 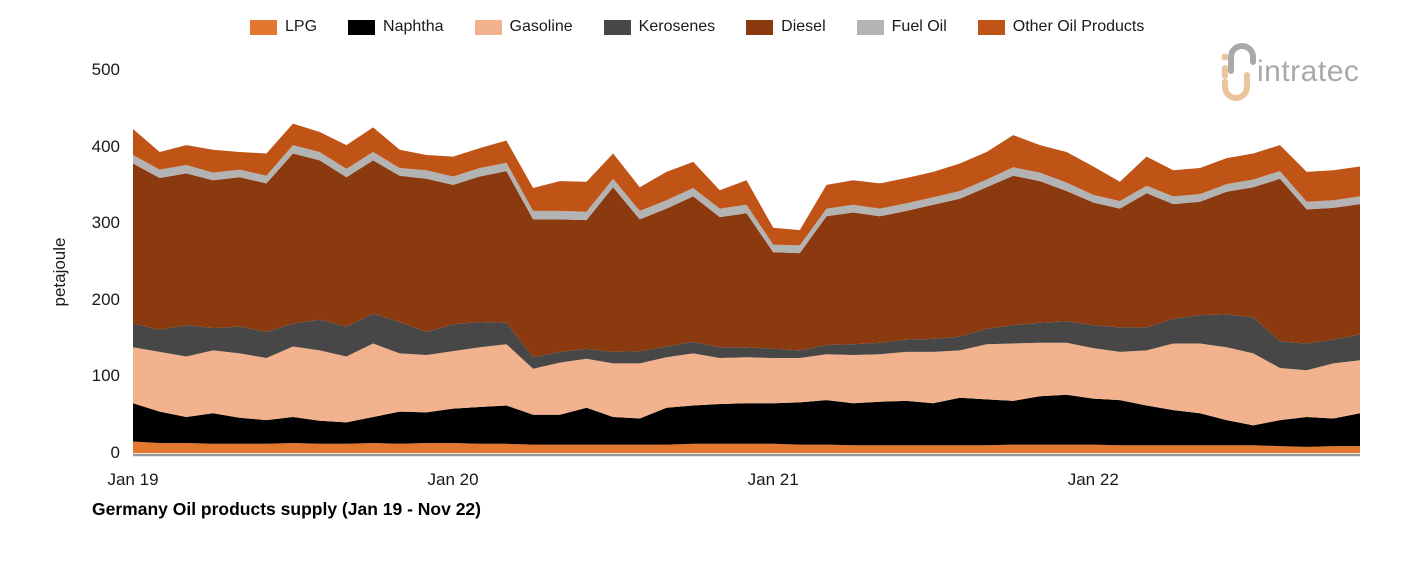 I want to click on legend-label: Fuel Oil, so click(x=919, y=26).